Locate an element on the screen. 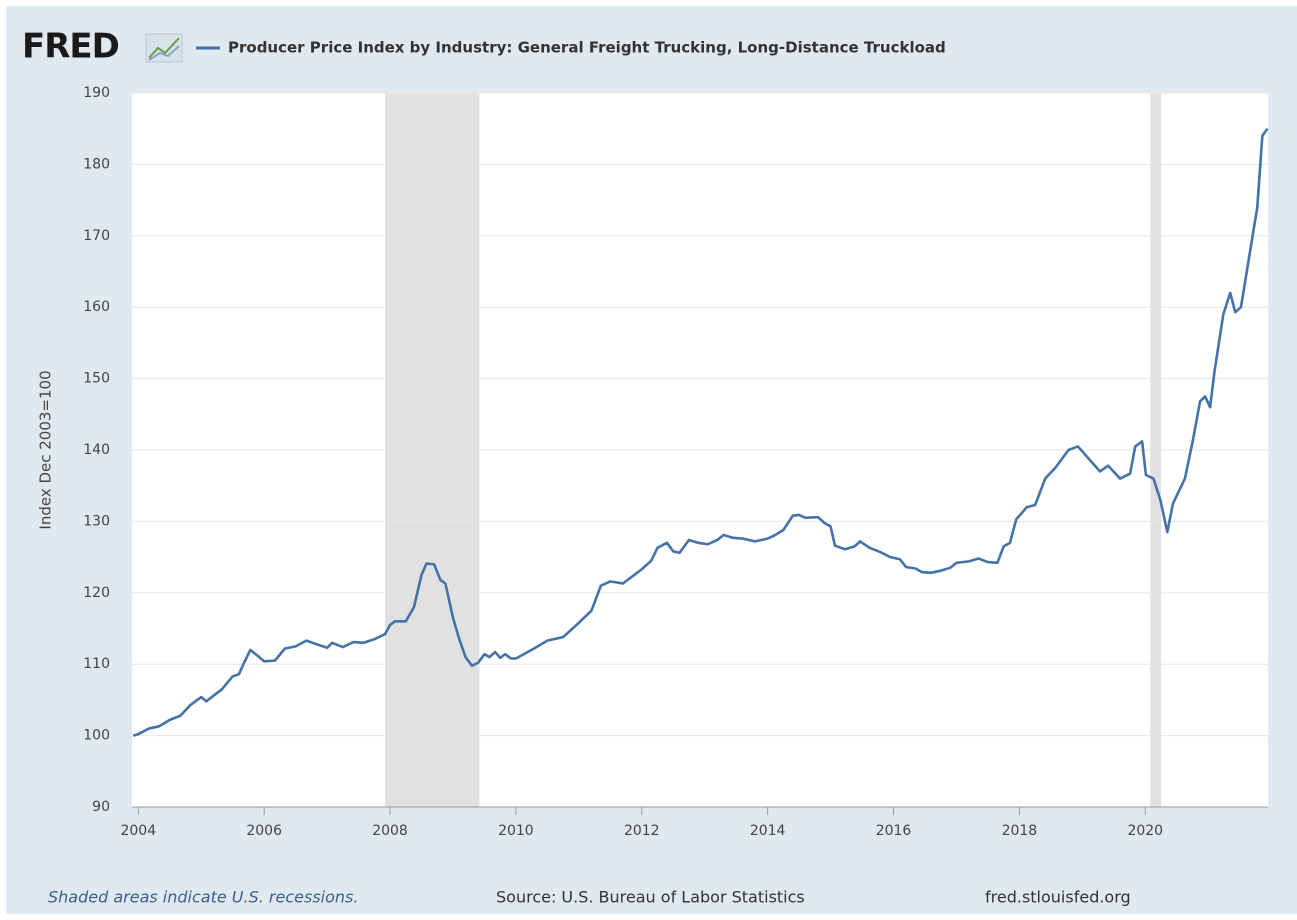  y-tick-label: 110 is located at coordinates (96, 664).